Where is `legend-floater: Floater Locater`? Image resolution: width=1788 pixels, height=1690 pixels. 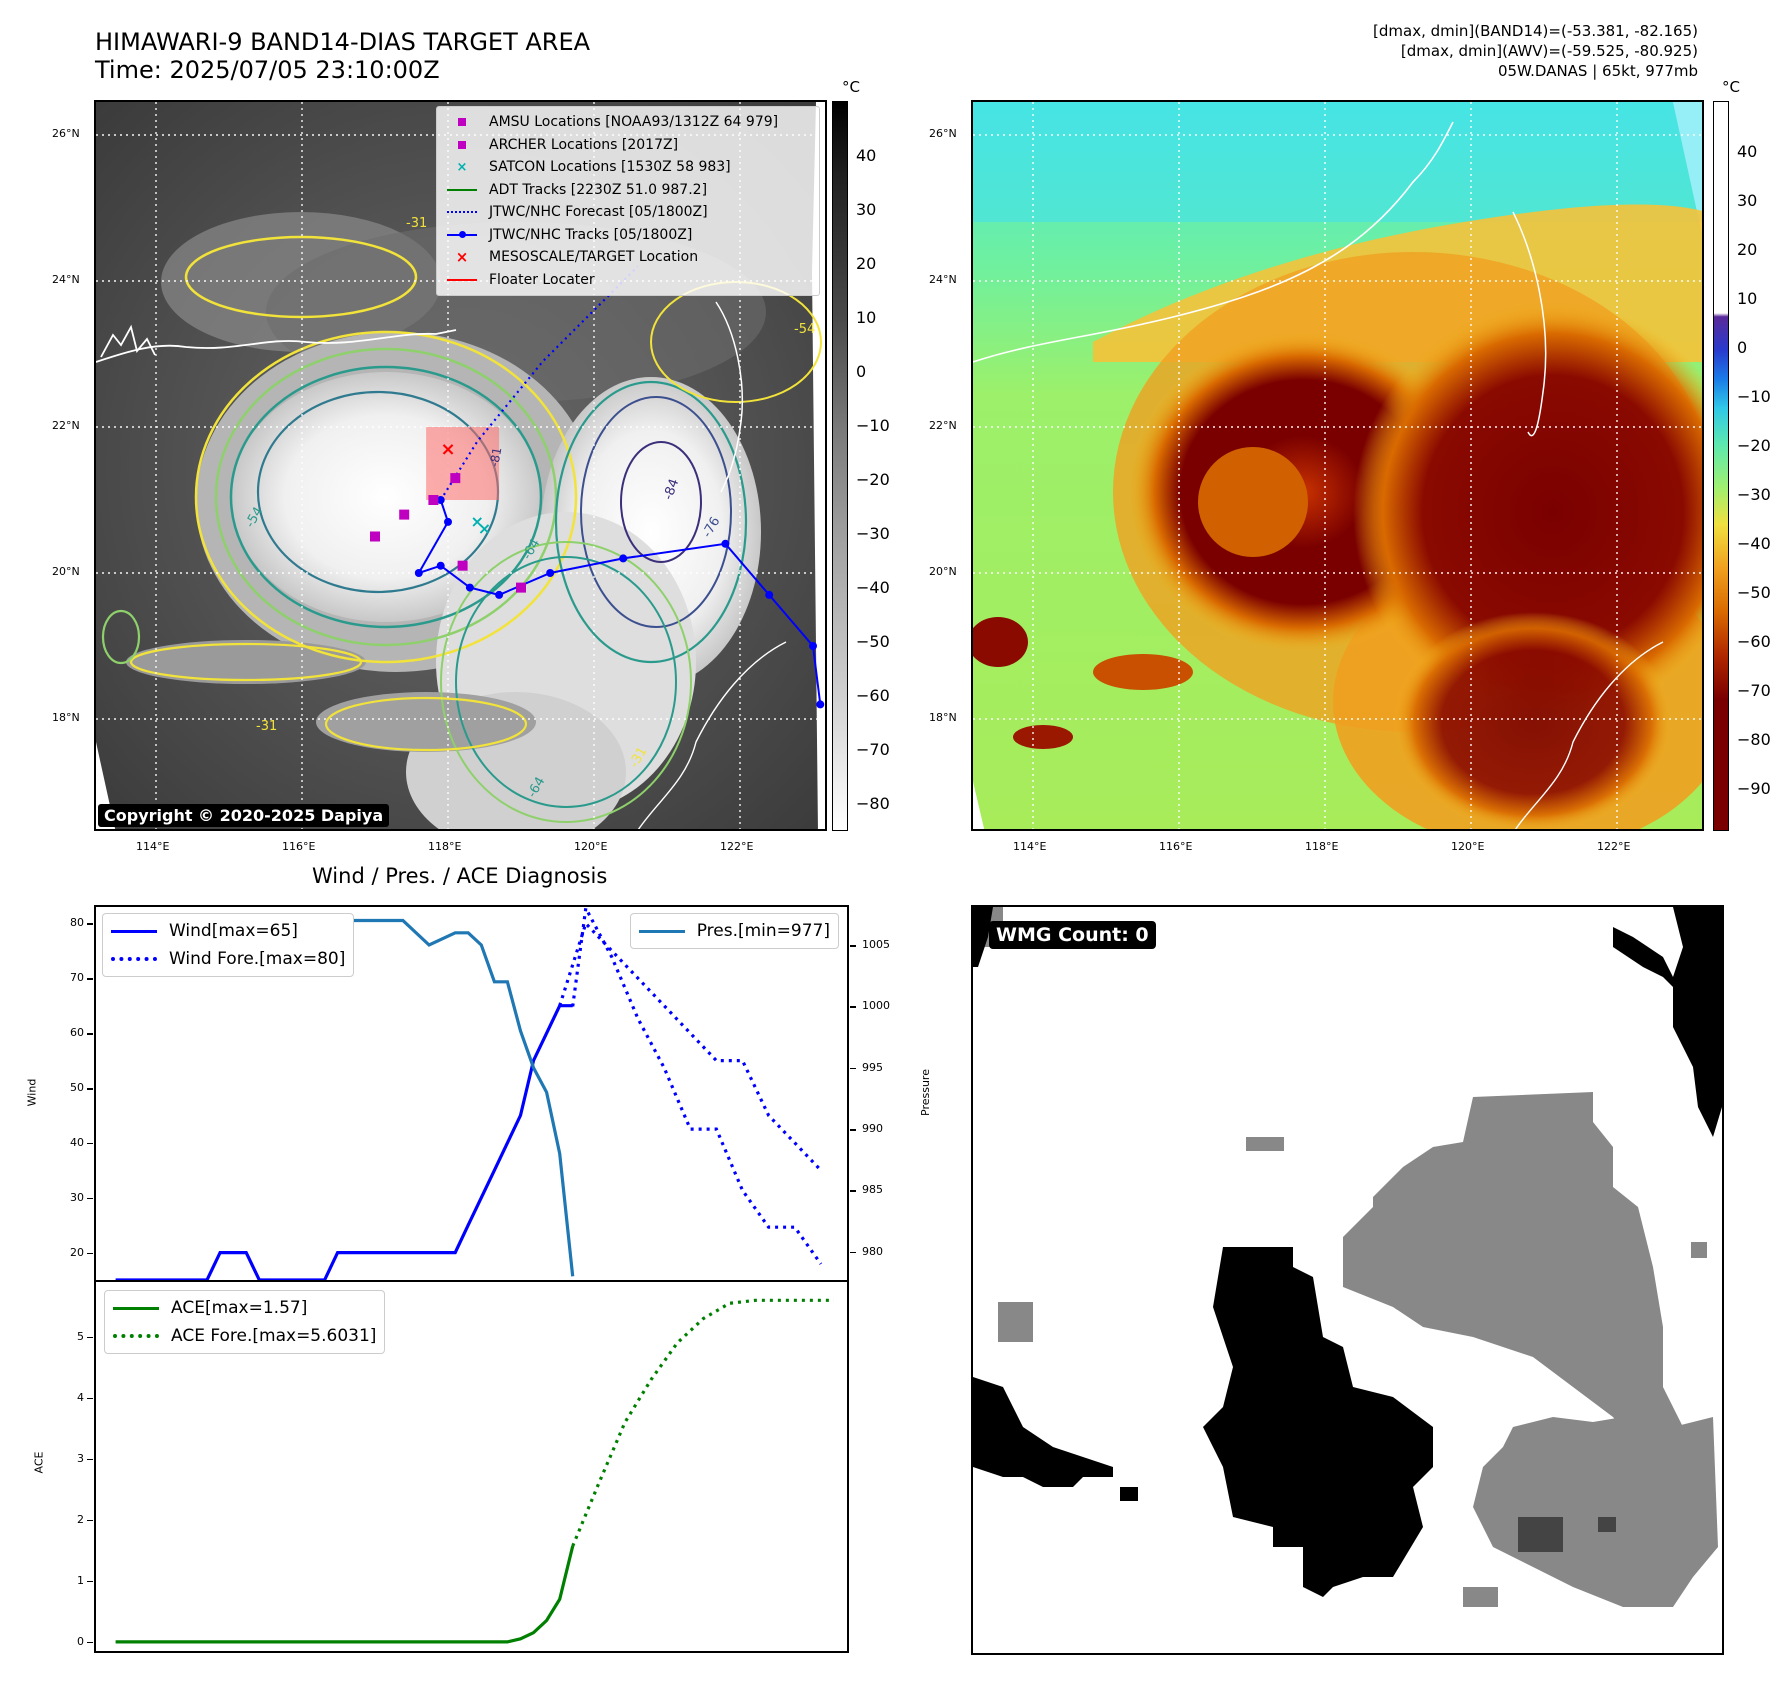 legend-floater: Floater Locater is located at coordinates (628, 280).